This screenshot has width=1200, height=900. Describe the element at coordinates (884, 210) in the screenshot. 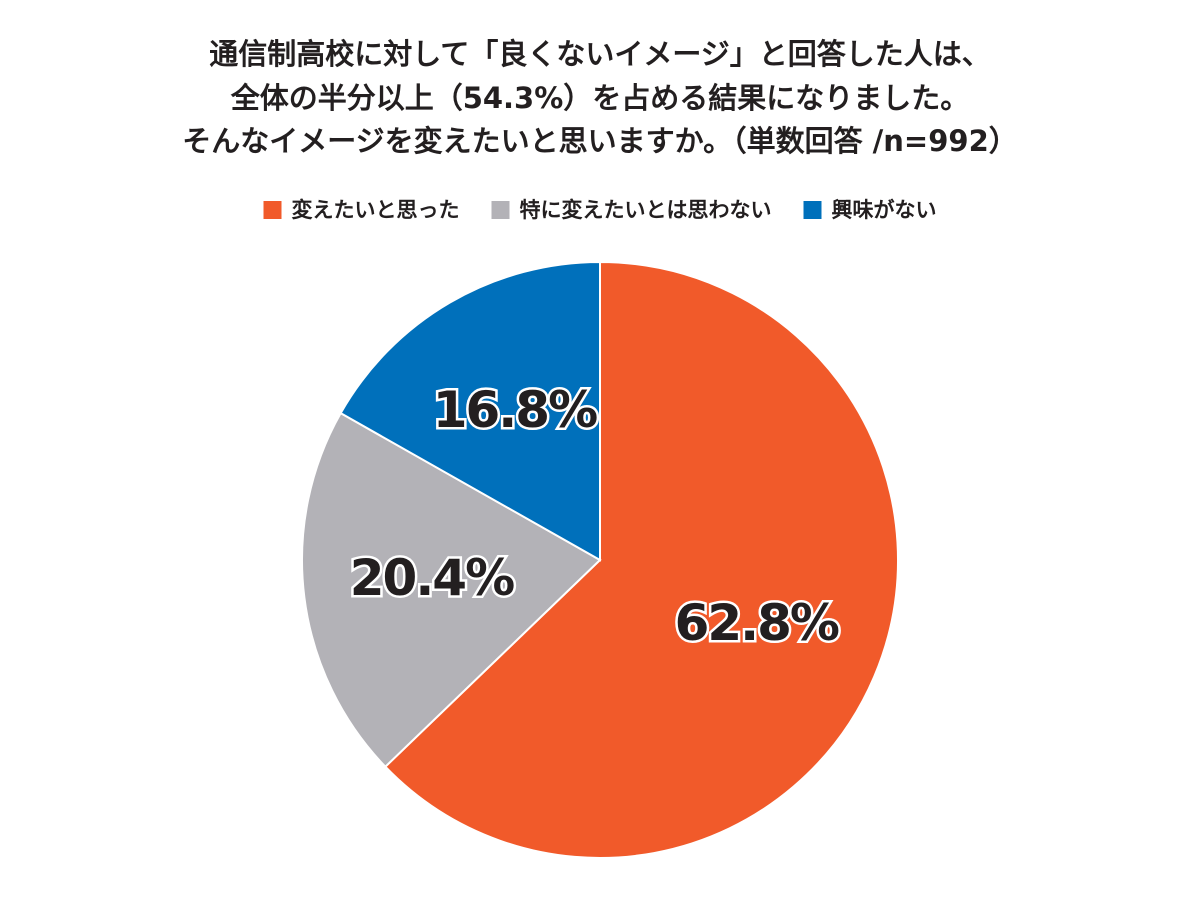

I see `legend-label: 興味がない` at that location.